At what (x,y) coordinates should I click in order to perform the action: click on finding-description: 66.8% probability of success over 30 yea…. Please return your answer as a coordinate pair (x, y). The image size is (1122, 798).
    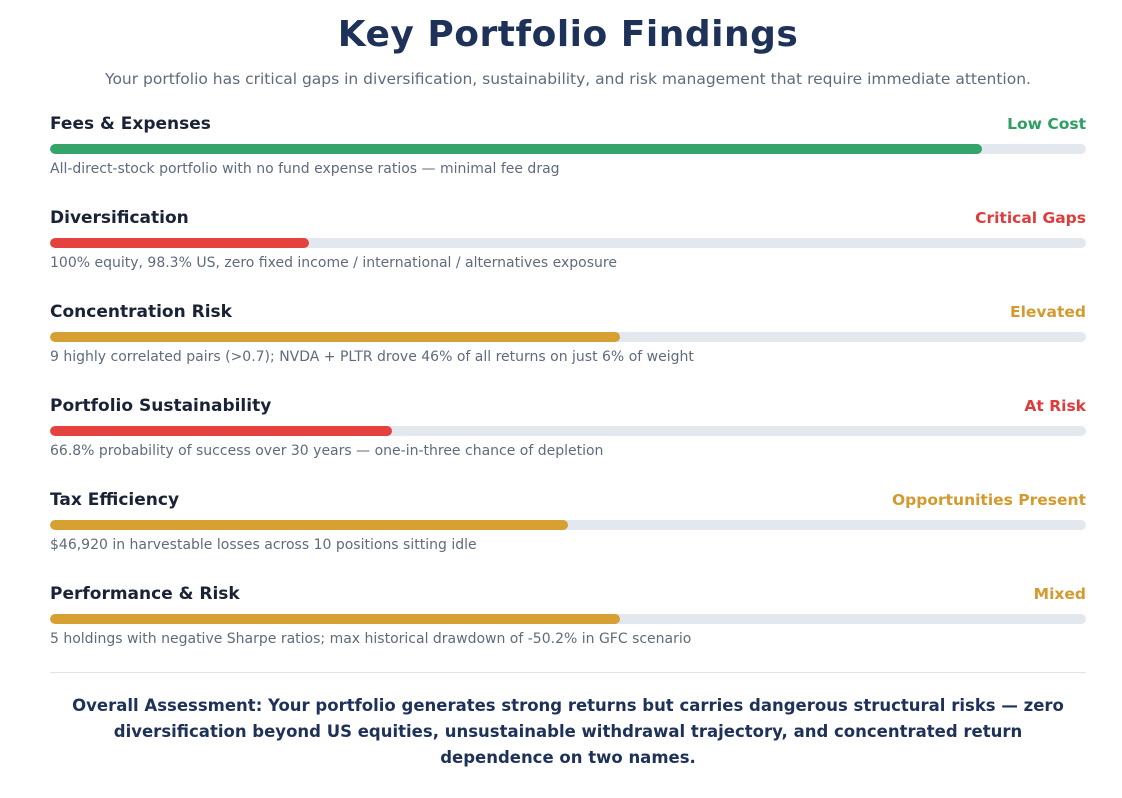
    Looking at the image, I should click on (327, 451).